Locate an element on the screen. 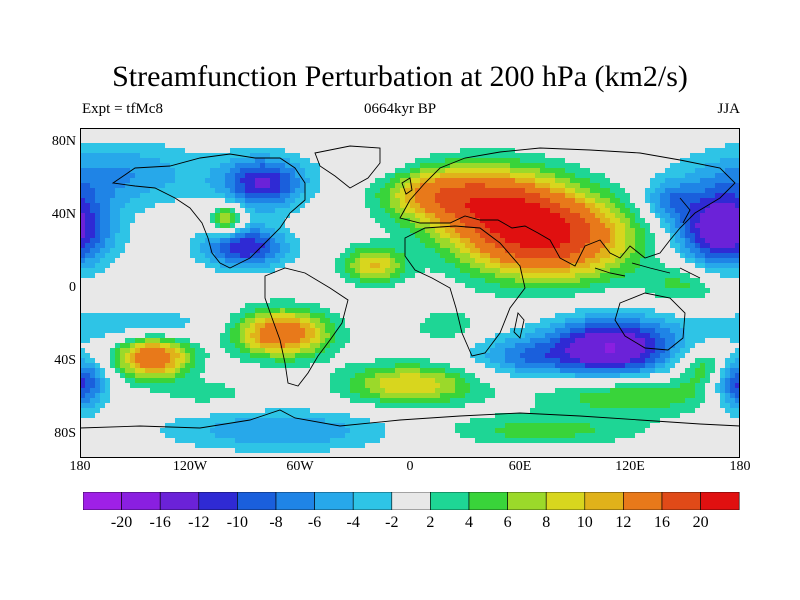  lat-tick-0: 0 is located at coordinates (72, 287).